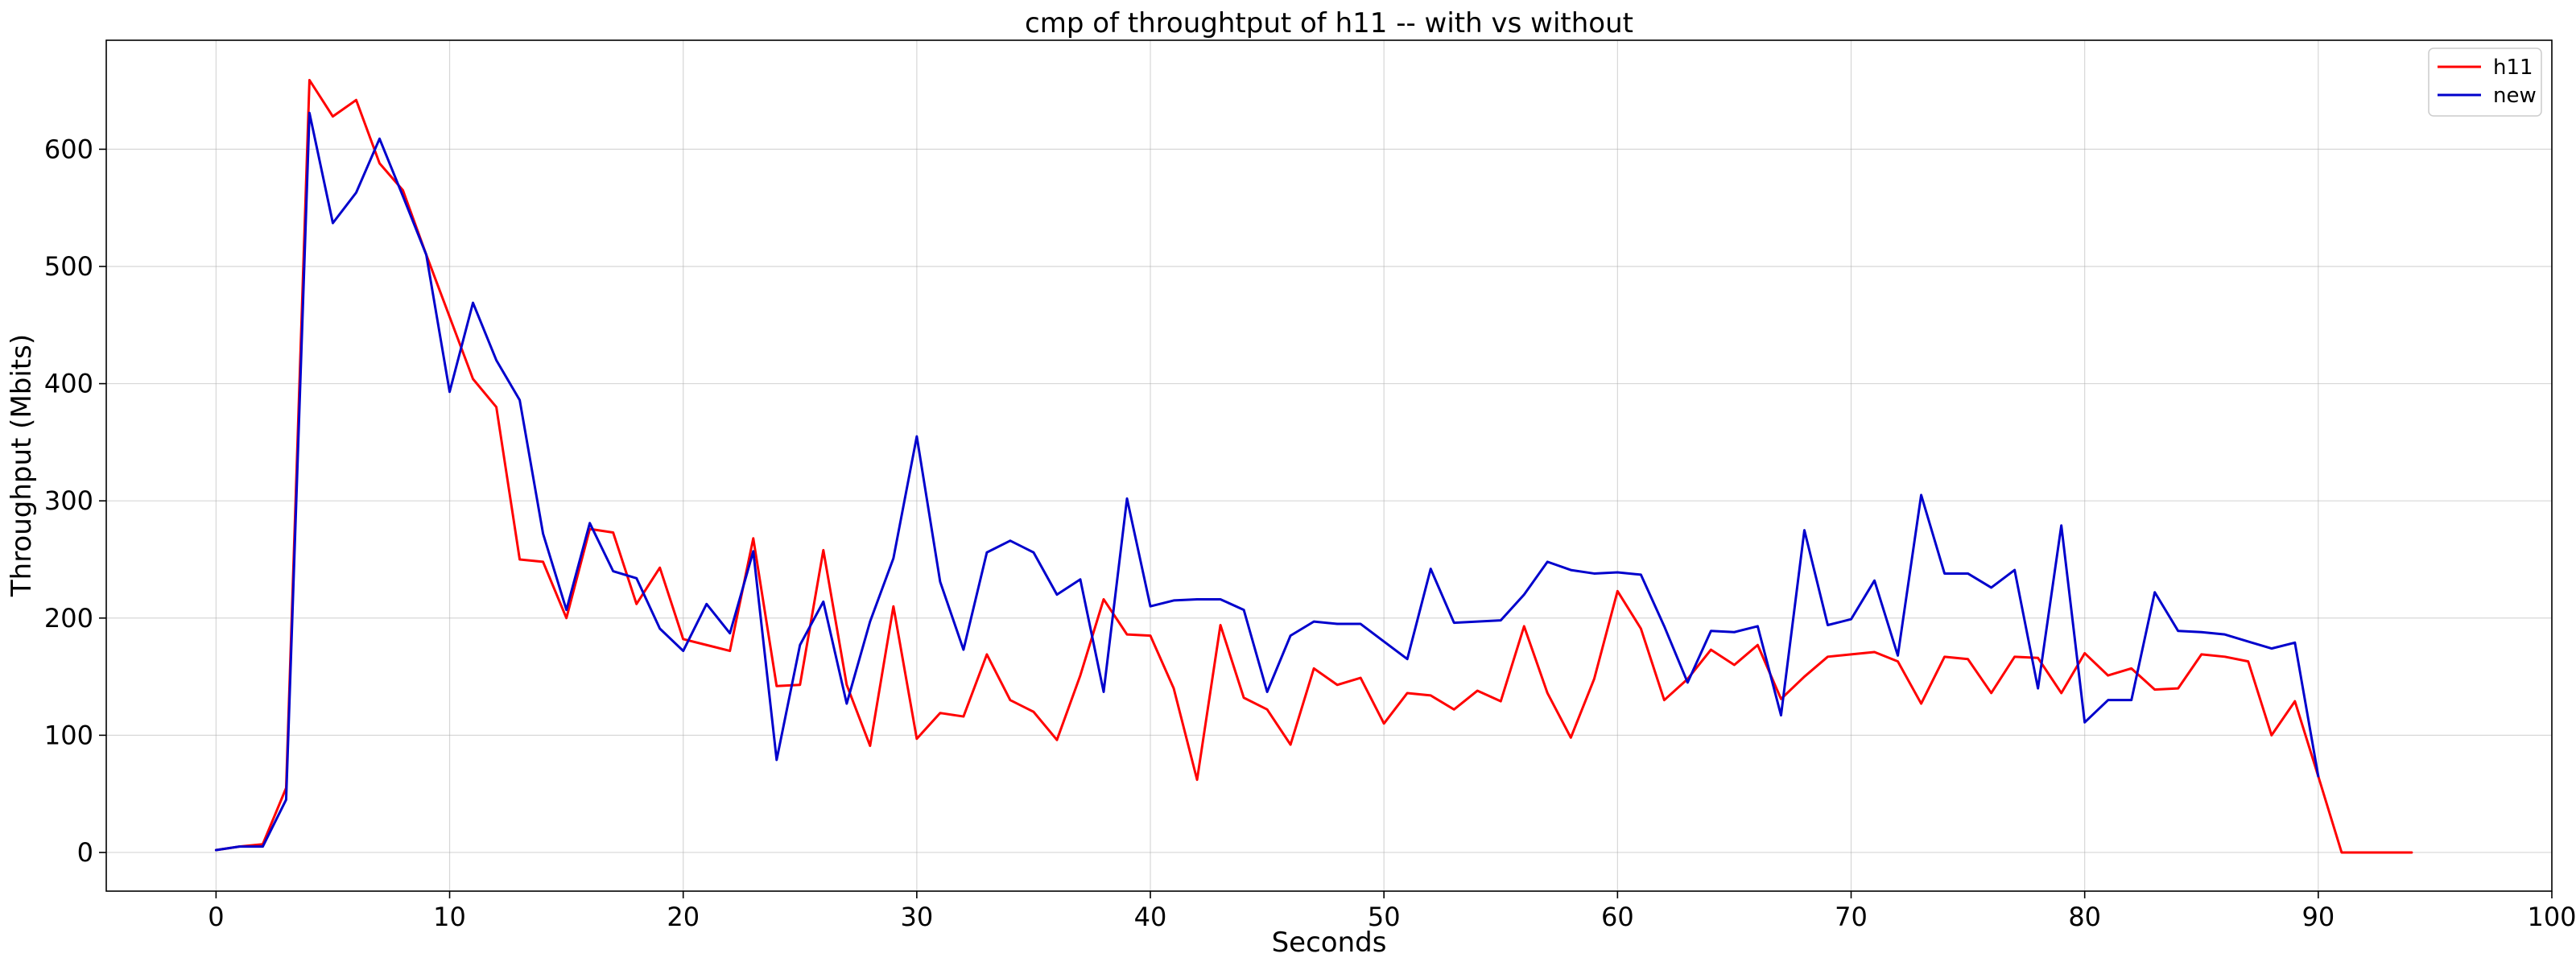 The image size is (2576, 966). I want to click on y-tick-label: 600, so click(68, 149).